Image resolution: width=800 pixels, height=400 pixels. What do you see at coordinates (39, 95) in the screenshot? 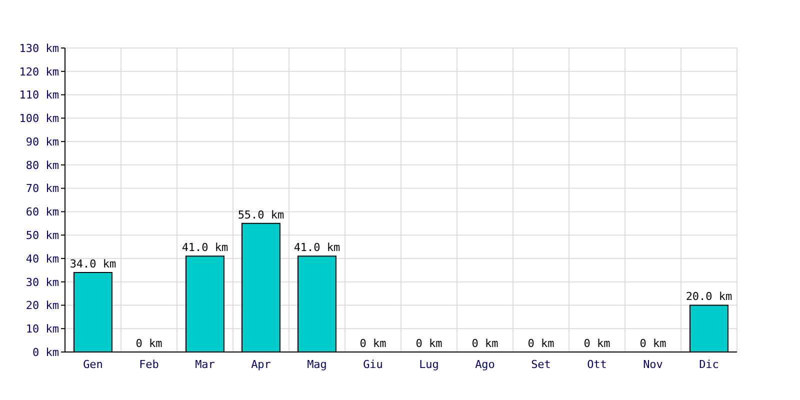
I see `y-tick-label: 110 km` at bounding box center [39, 95].